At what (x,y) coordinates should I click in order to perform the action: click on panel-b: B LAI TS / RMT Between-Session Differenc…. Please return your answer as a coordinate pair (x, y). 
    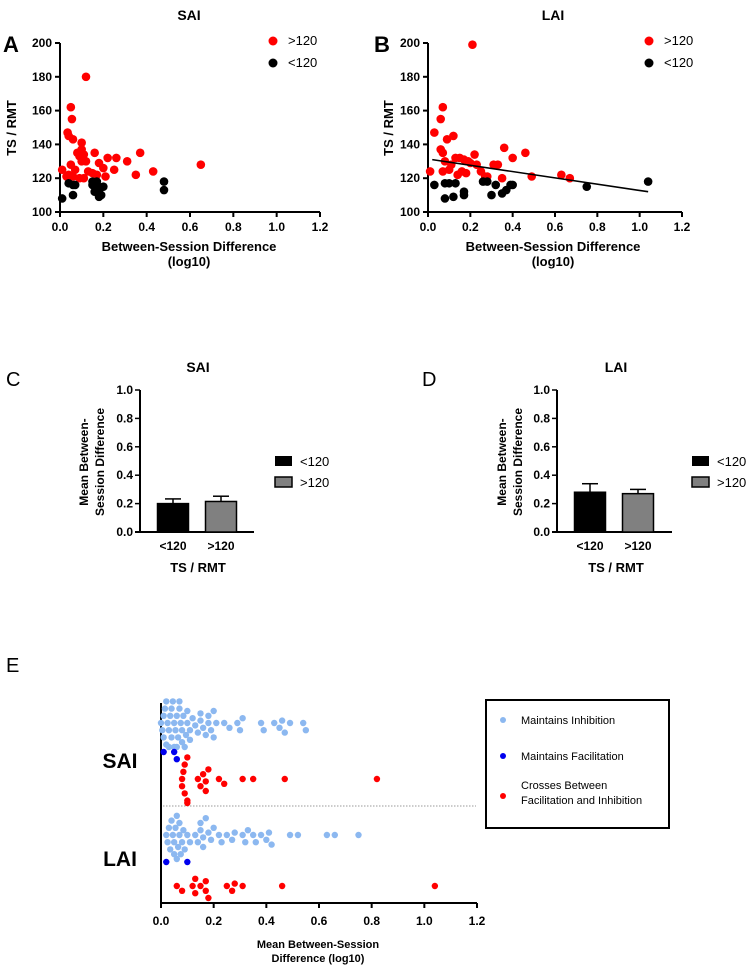
    Looking at the image, I should click on (533, 138).